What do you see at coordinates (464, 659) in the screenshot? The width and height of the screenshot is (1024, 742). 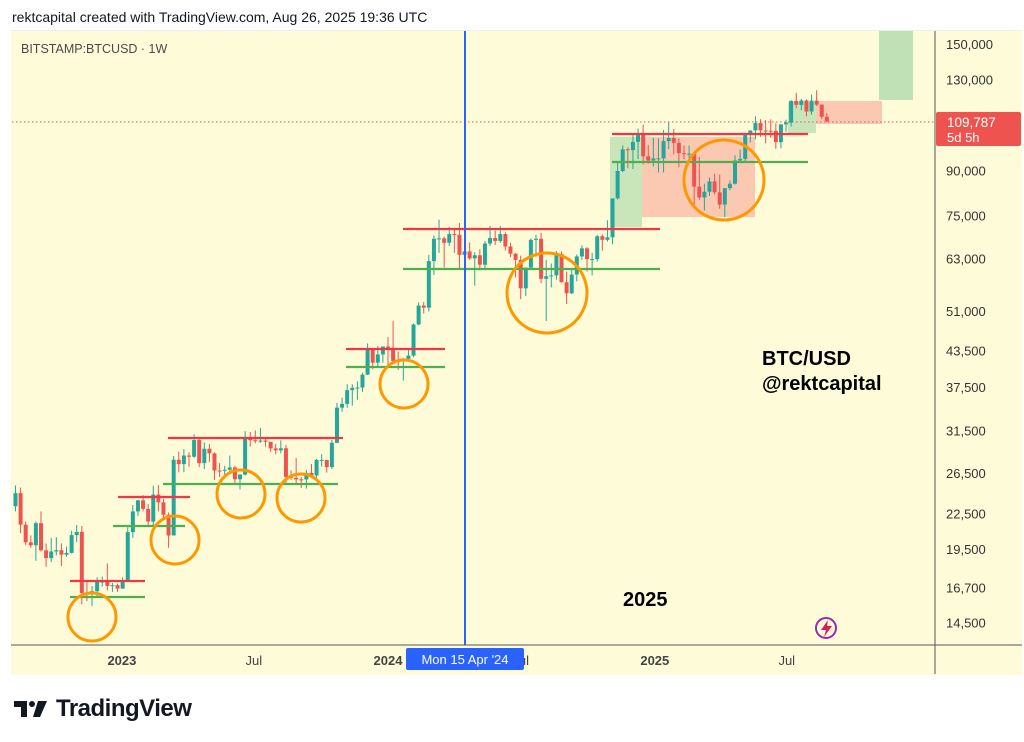 I see `crosshair-date-text: Mon 15 Apr '24` at bounding box center [464, 659].